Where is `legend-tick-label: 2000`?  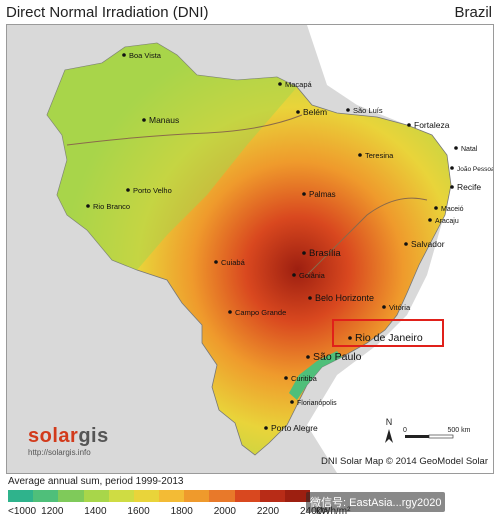
legend-tick-label: 2000 is located at coordinates (224, 511).